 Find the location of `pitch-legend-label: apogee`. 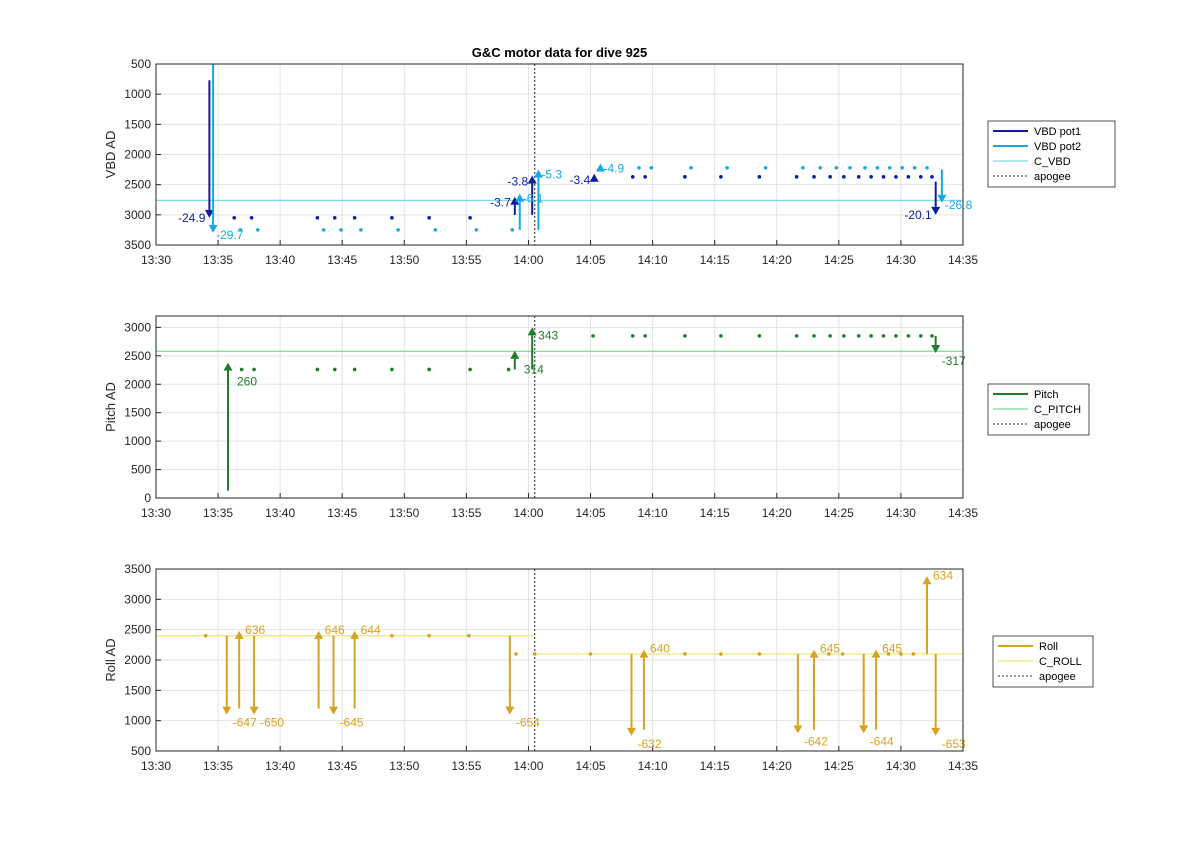

pitch-legend-label: apogee is located at coordinates (1052, 425).